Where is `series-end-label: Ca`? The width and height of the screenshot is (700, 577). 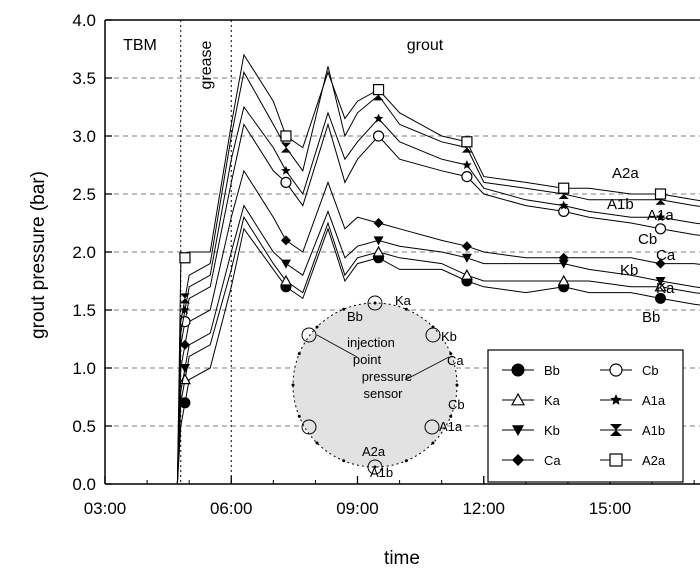
series-end-label: Ca is located at coordinates (666, 255).